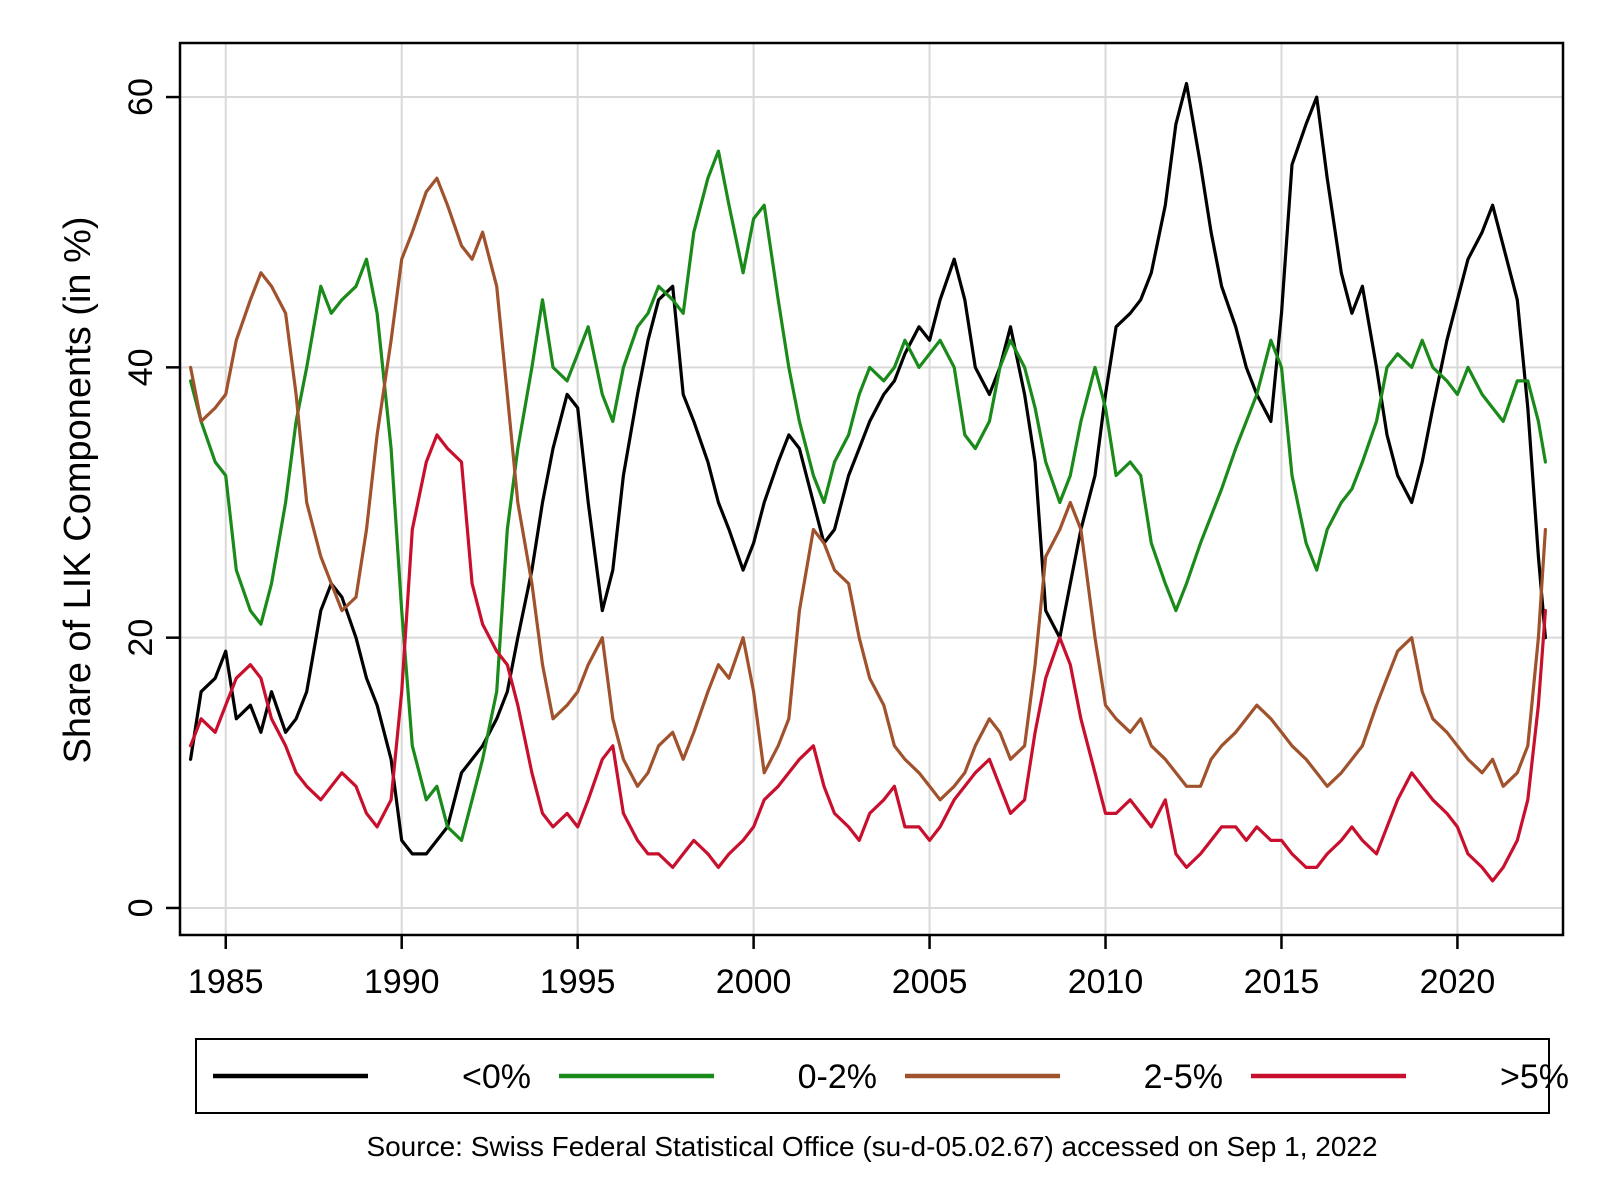 The width and height of the screenshot is (1600, 1200). What do you see at coordinates (1183, 1077) in the screenshot?
I see `legend-label-3: 2-5%` at bounding box center [1183, 1077].